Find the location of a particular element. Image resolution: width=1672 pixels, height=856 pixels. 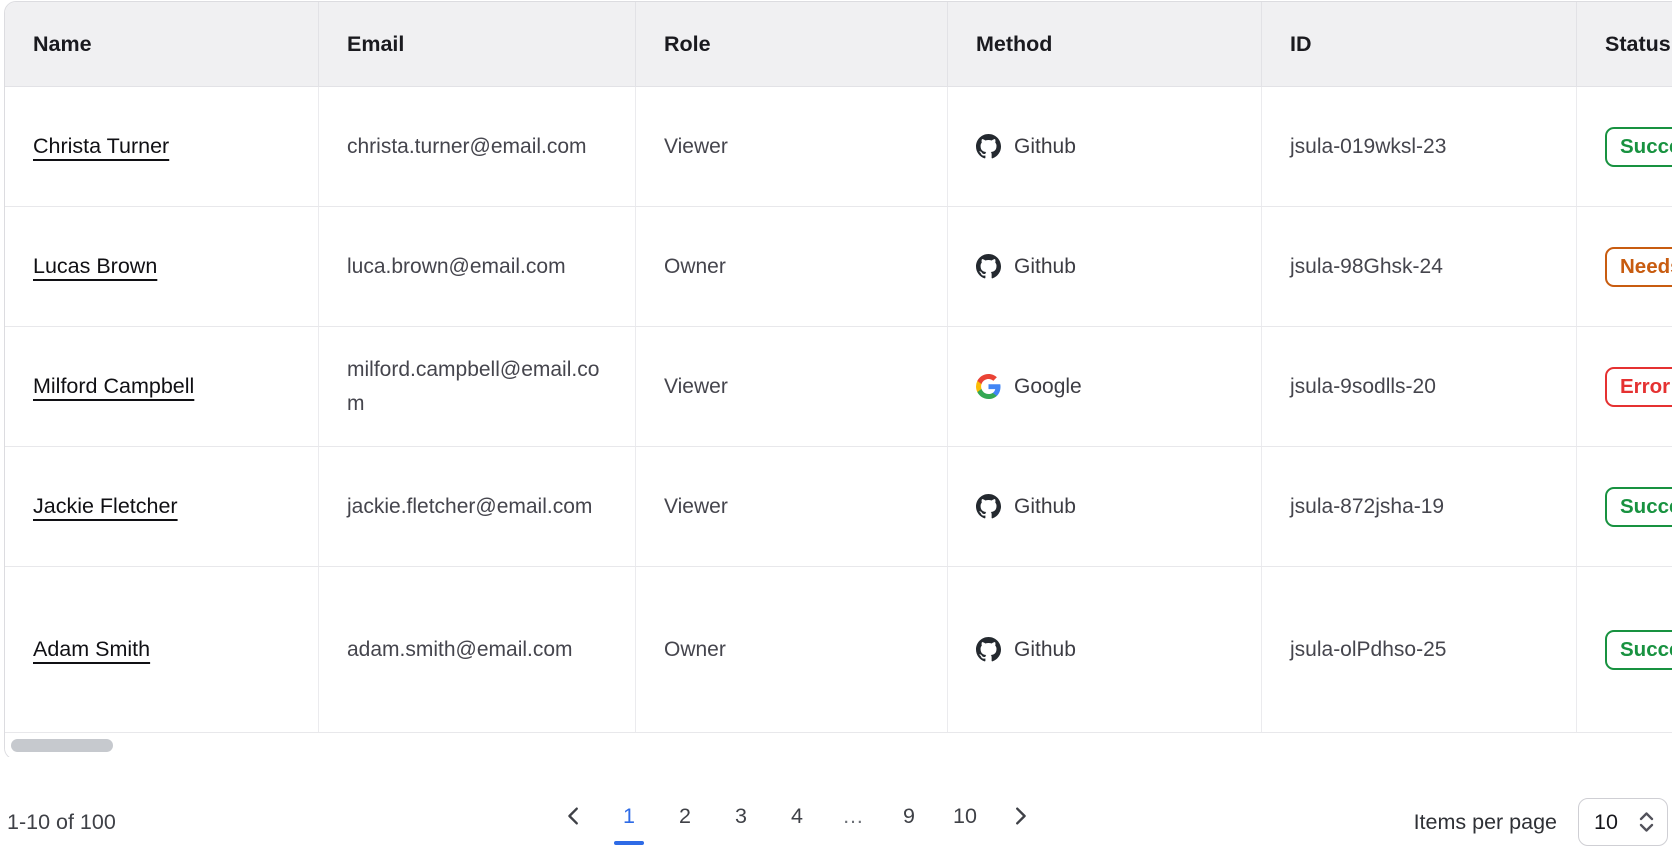

page-number: 9 is located at coordinates (909, 816).